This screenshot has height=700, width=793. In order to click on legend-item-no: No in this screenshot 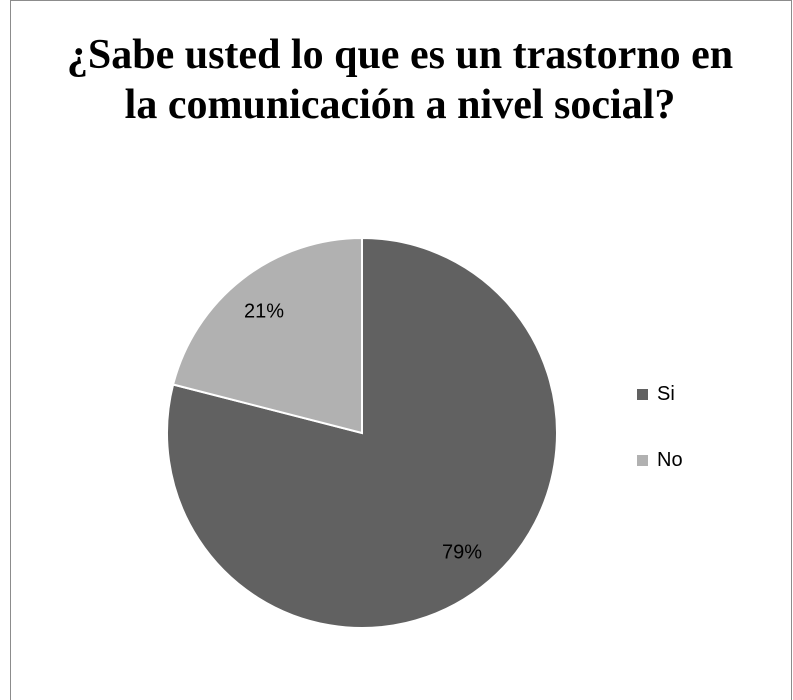, I will do `click(660, 460)`.